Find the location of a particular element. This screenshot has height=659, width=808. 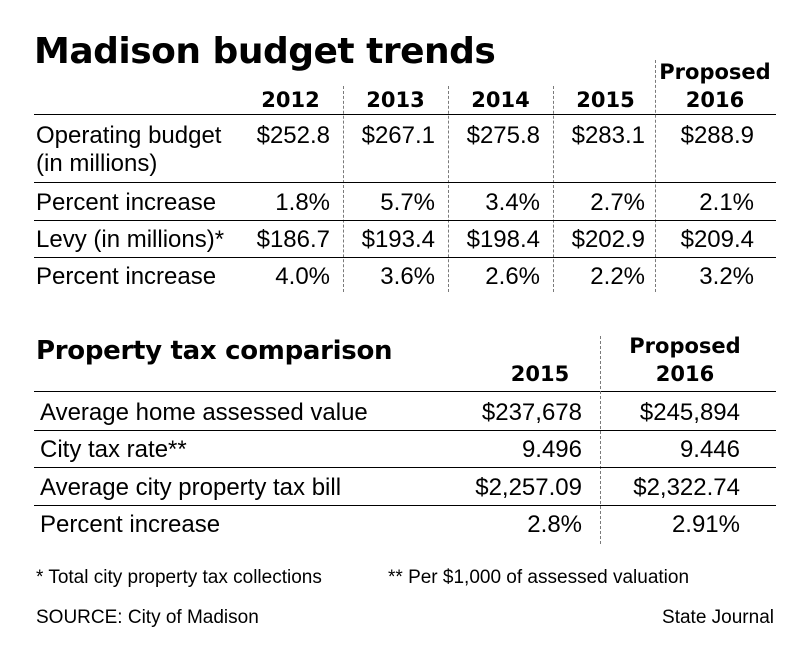

cell-value: $288.9 is located at coordinates (717, 135).